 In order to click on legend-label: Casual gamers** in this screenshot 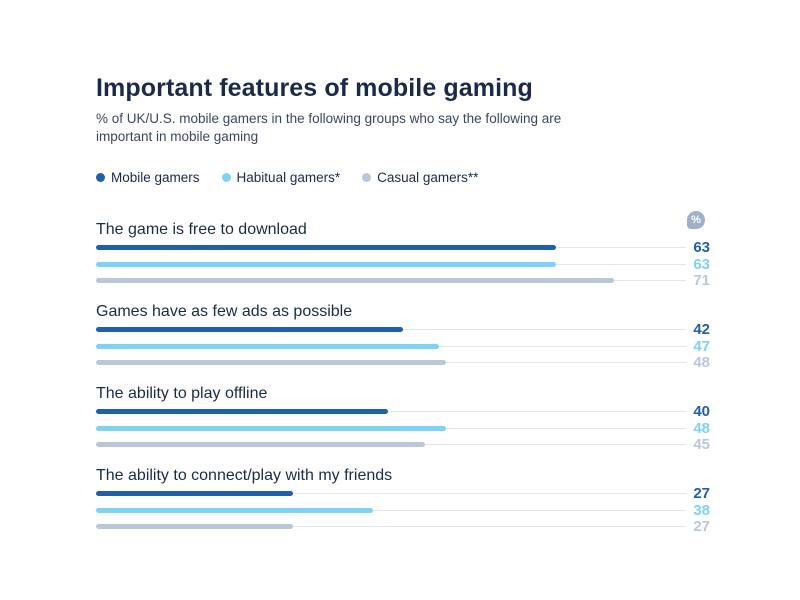, I will do `click(428, 177)`.